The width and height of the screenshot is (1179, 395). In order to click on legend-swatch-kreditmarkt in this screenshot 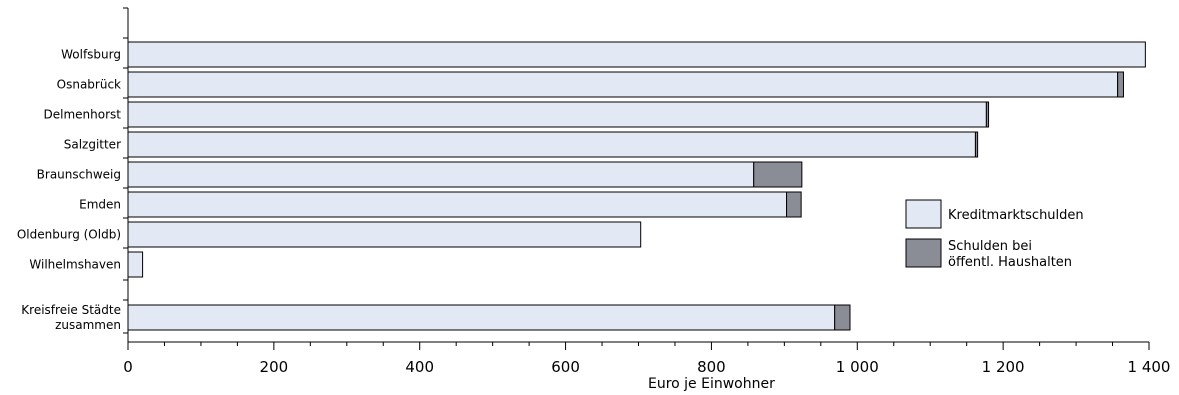, I will do `click(923, 214)`.